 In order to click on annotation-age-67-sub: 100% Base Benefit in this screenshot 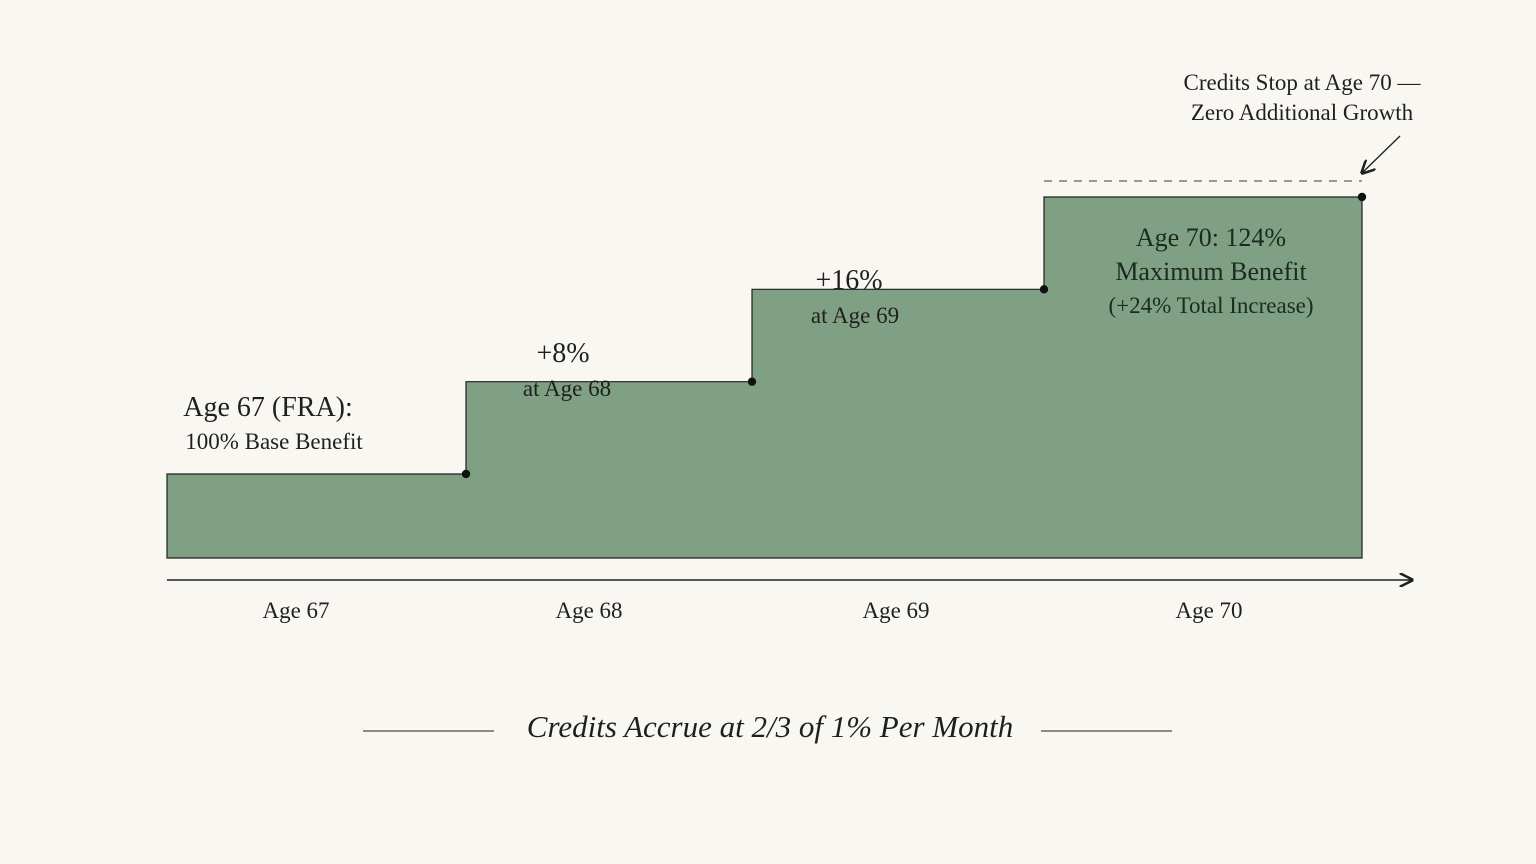, I will do `click(274, 441)`.